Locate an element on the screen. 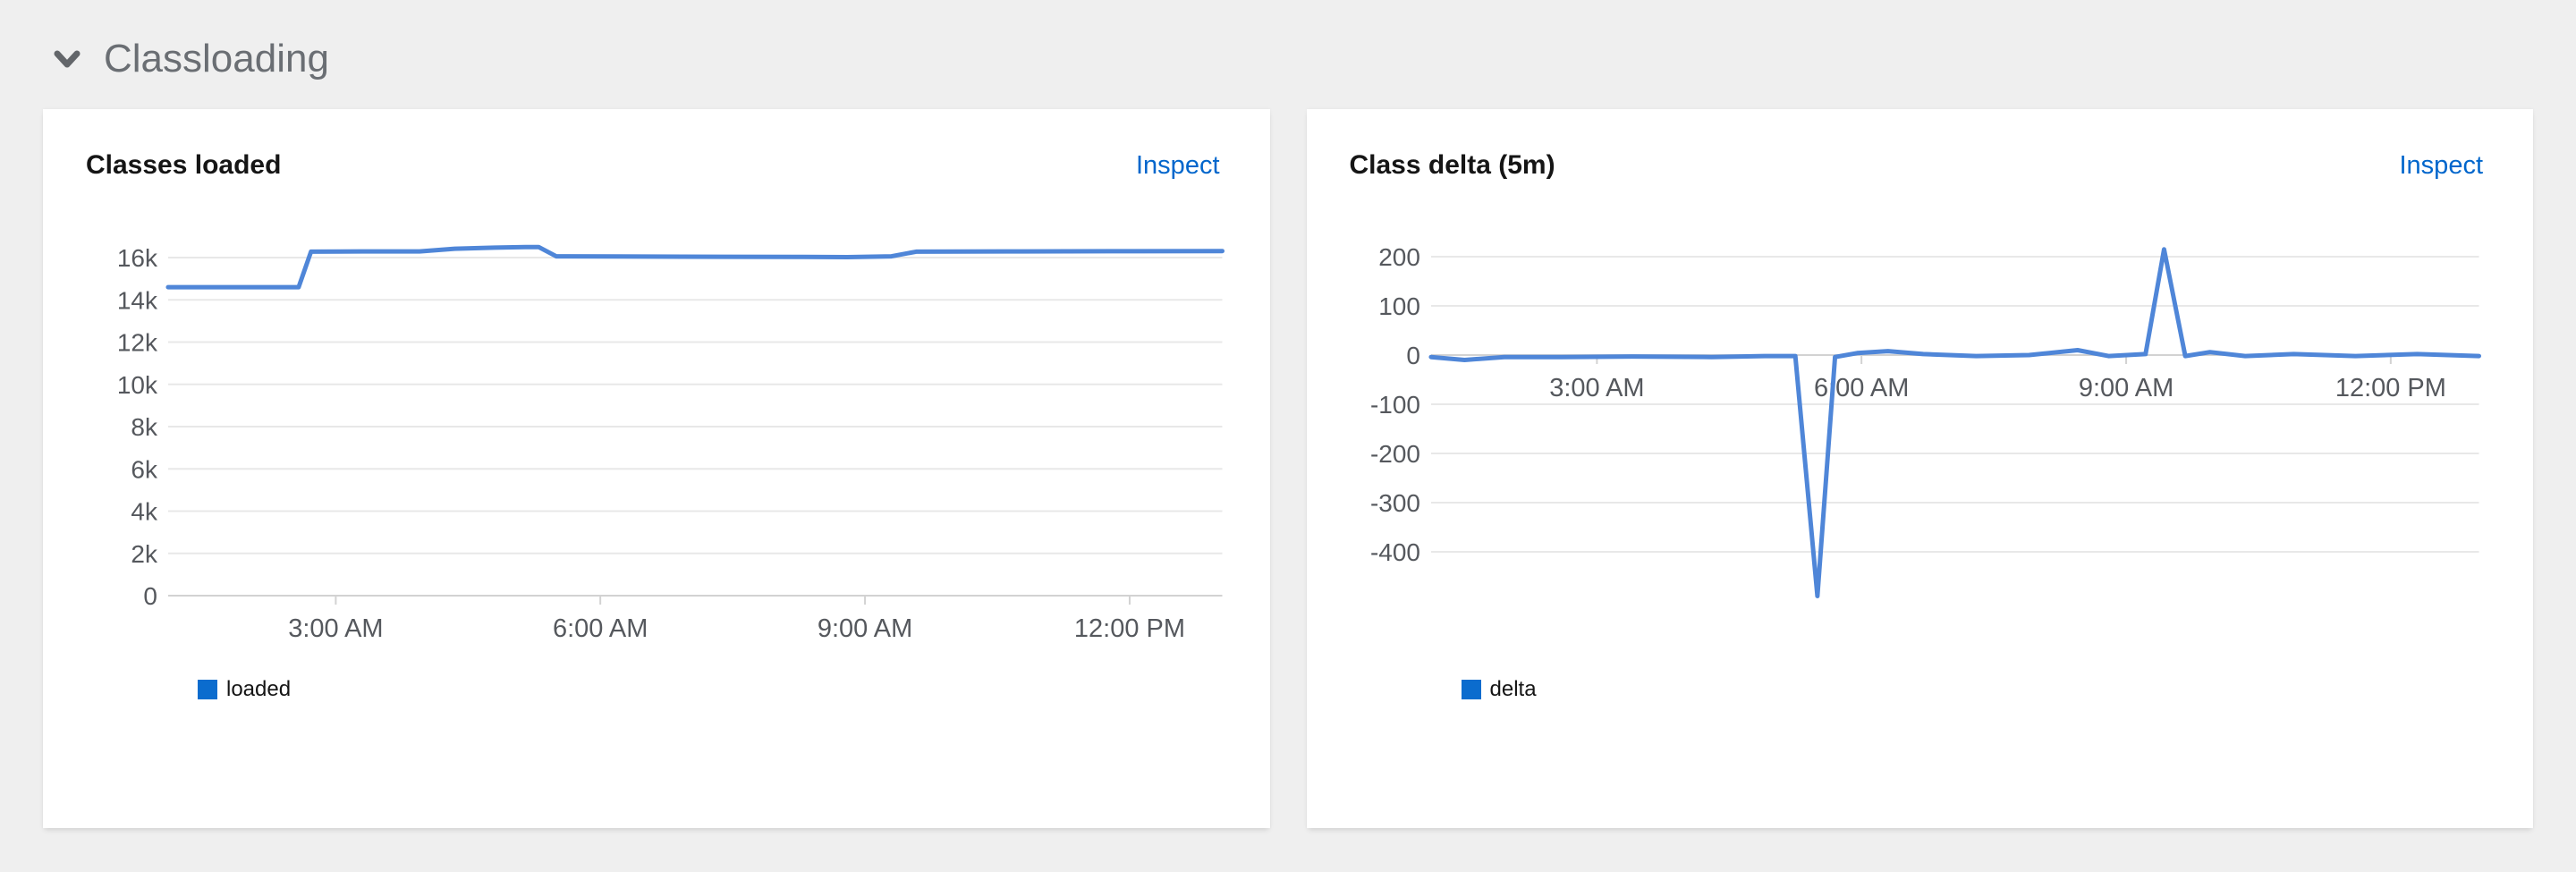 Image resolution: width=2576 pixels, height=872 pixels. chart-legend: loaded is located at coordinates (244, 689).